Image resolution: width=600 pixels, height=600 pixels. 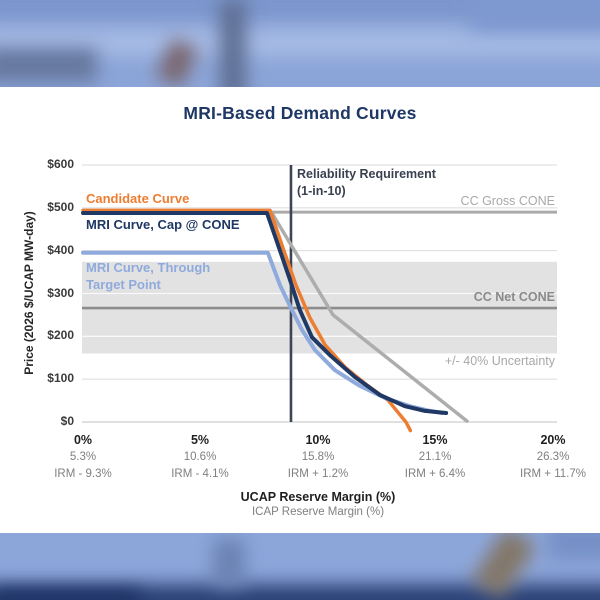 What do you see at coordinates (60, 207) in the screenshot?
I see `y-tick-500: $500` at bounding box center [60, 207].